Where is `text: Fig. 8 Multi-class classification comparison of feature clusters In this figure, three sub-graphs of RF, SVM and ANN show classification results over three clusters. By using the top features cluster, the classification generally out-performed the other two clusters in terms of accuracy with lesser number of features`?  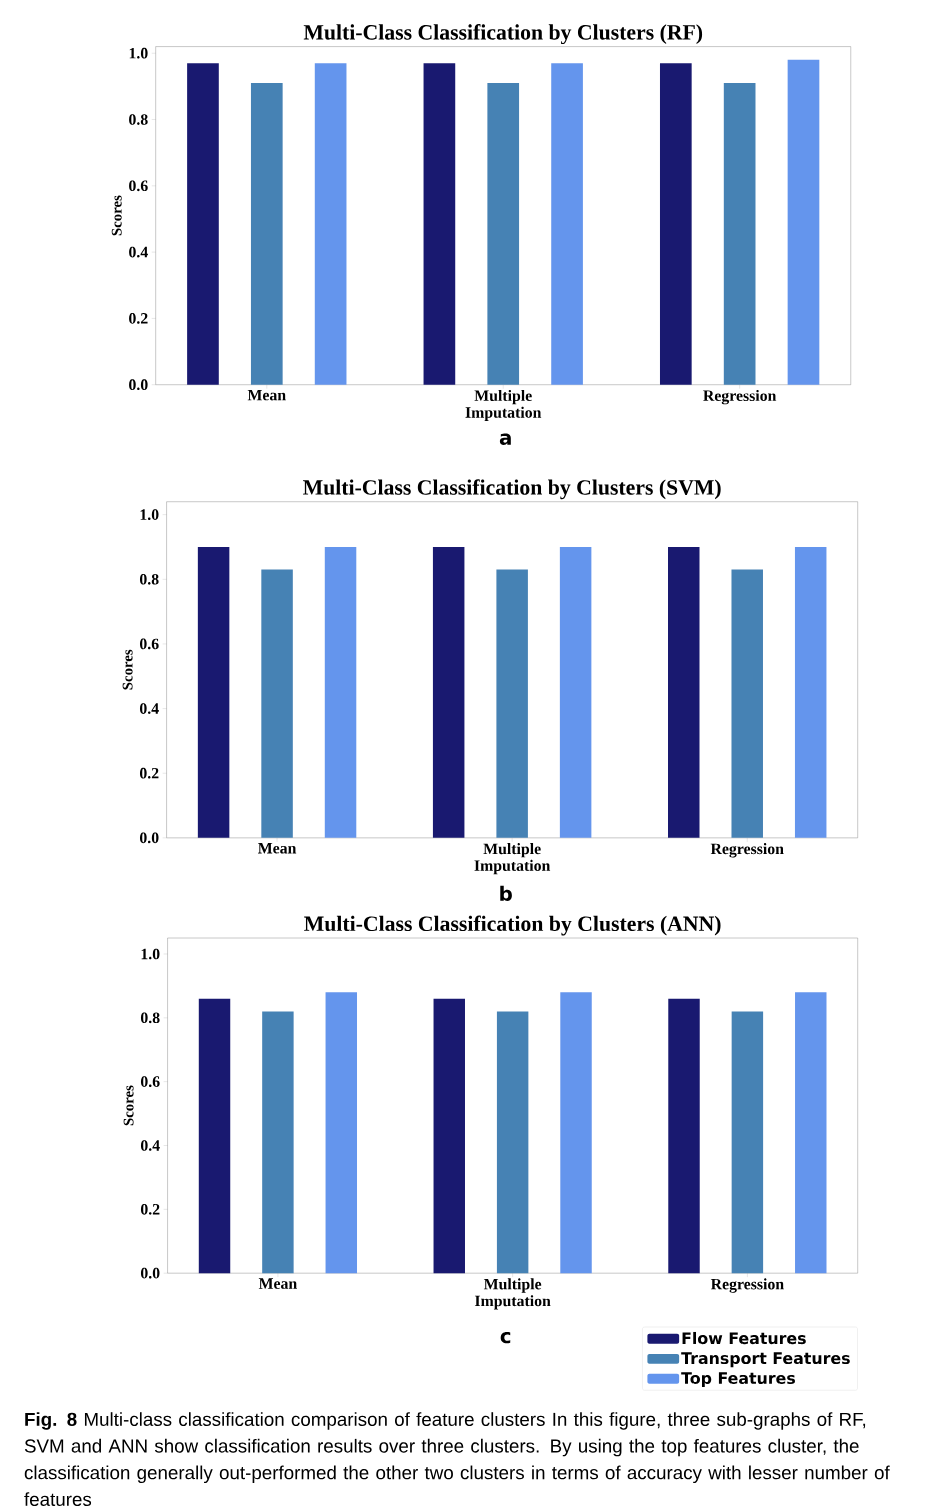
text: Fig. 8 Multi-class classification comparison of feature clusters In this figure, three sub-graphs of RF, SVM and ANN show classification results over three clusters. By using the top features cluster, the classification generally out-performed the other two clusters in terms of accuracy with lesser number of features is located at coordinates (457, 1459).